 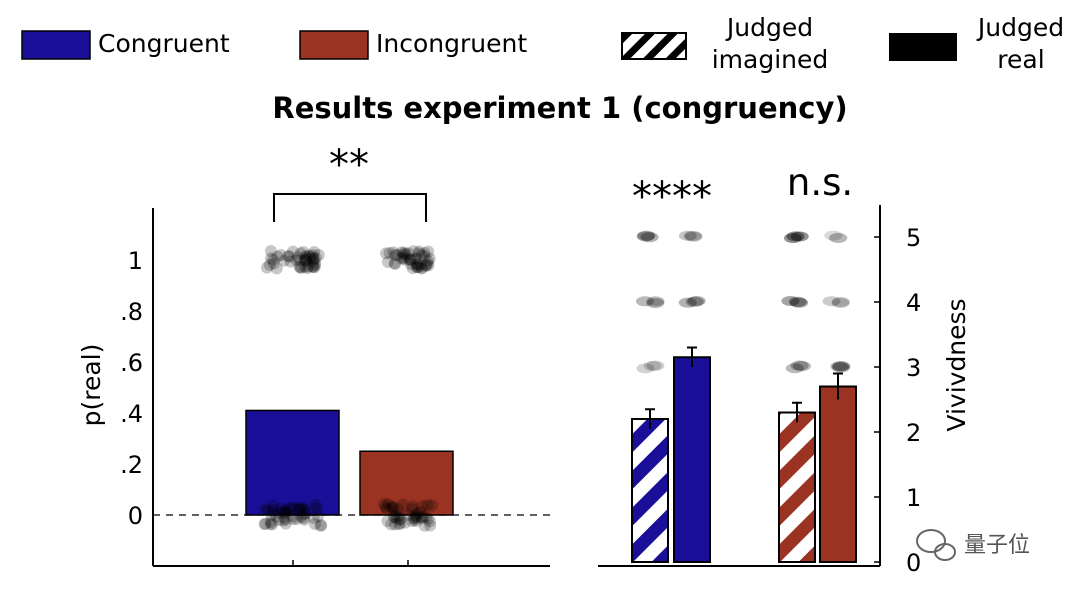 What do you see at coordinates (976, 43) in the screenshot?
I see `legend-judged-real: Judged real` at bounding box center [976, 43].